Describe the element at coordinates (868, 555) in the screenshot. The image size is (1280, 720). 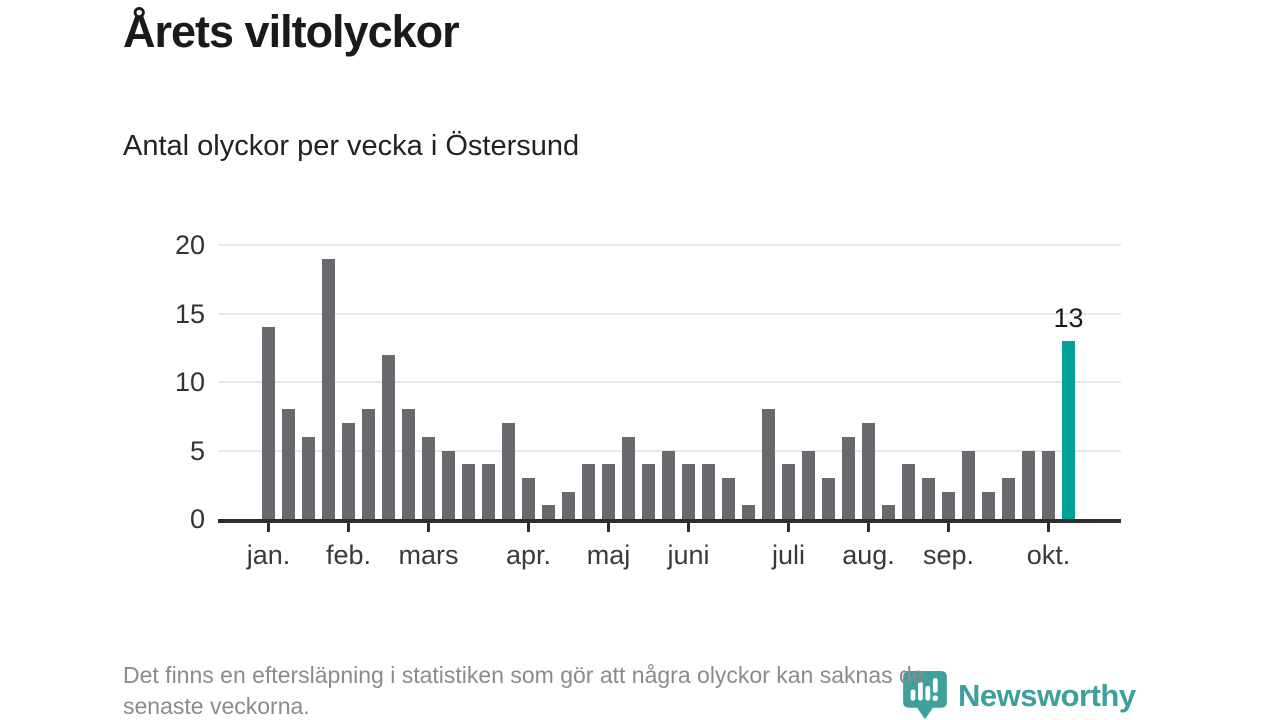
I see `x-tick-label-aug: aug.` at that location.